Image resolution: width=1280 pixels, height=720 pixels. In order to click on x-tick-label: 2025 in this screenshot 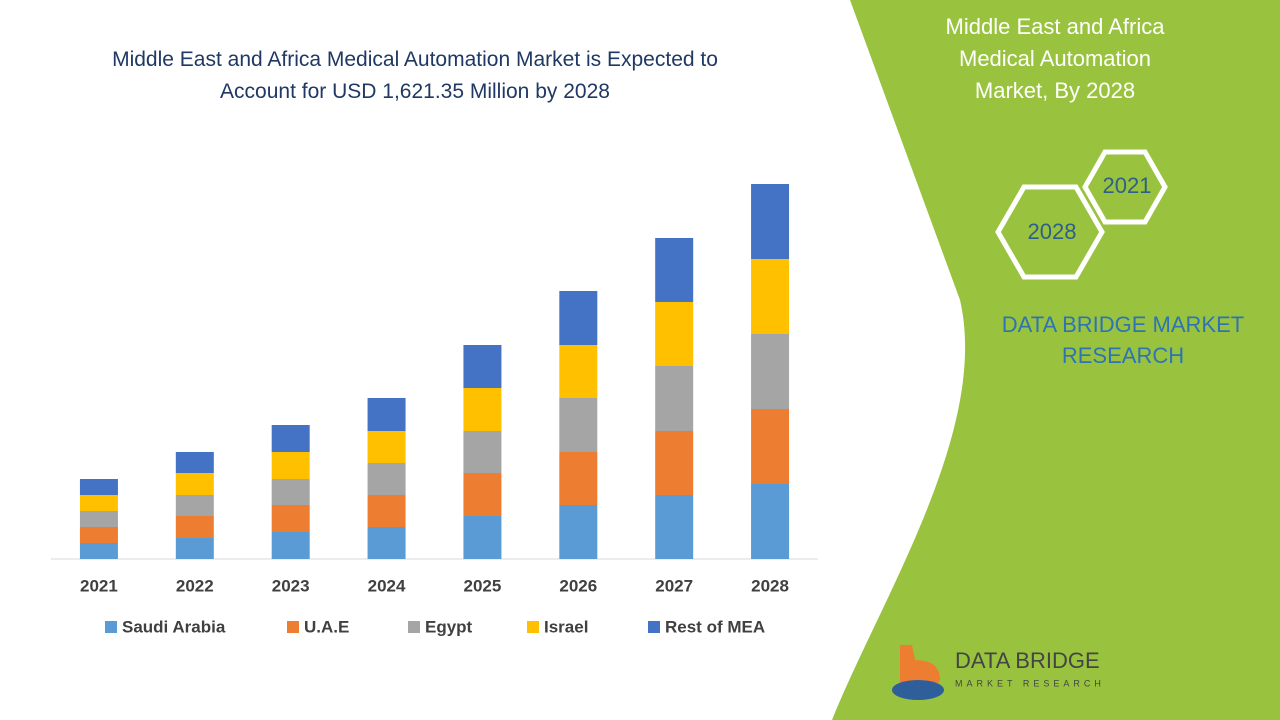, I will do `click(483, 585)`.